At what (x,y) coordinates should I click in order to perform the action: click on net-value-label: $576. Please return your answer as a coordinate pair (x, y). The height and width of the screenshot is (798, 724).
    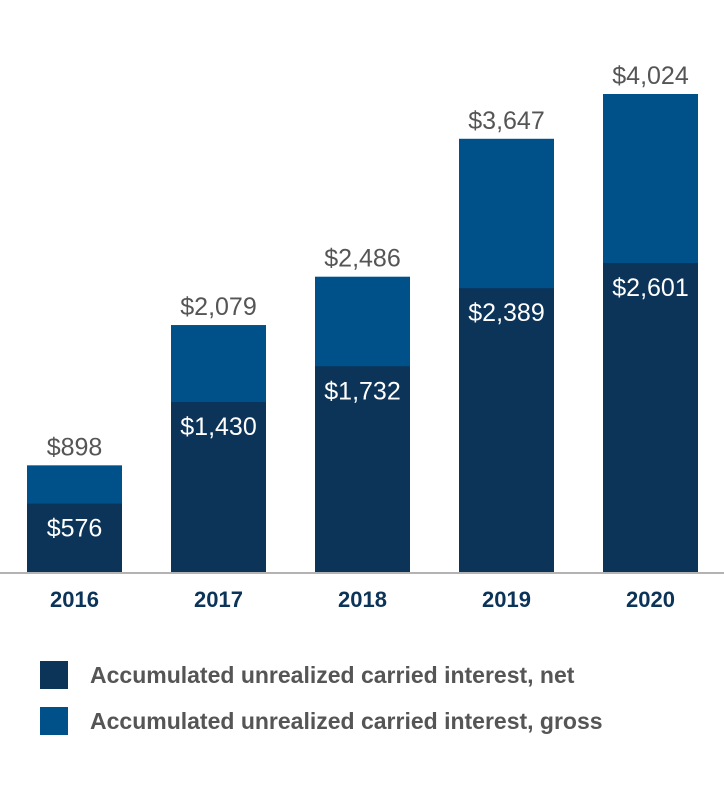
    Looking at the image, I should click on (75, 529).